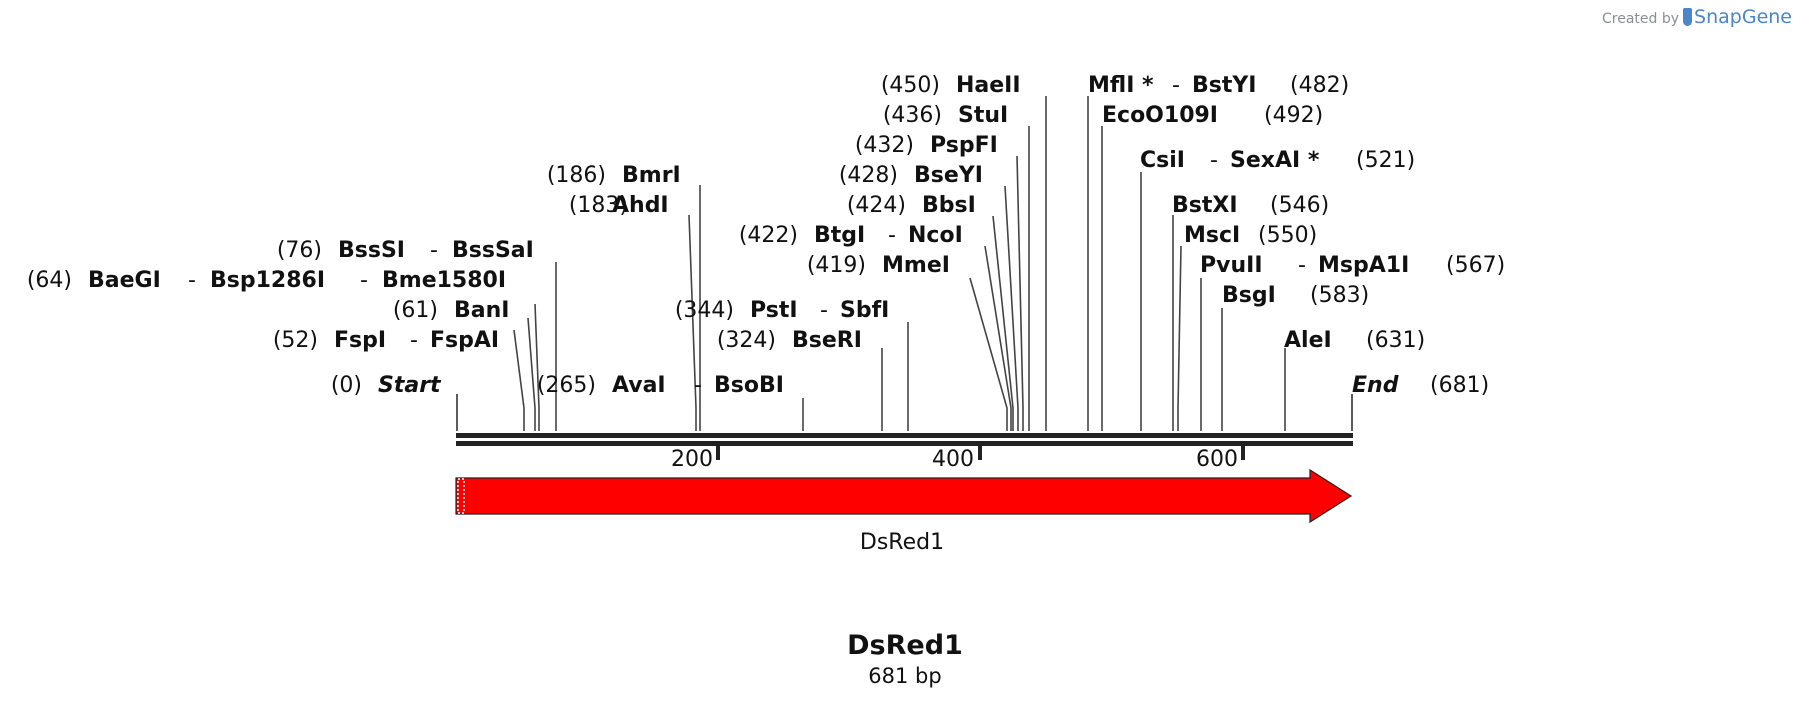  Describe the element at coordinates (876, 205) in the screenshot. I see `site-424-position: (424)` at that location.